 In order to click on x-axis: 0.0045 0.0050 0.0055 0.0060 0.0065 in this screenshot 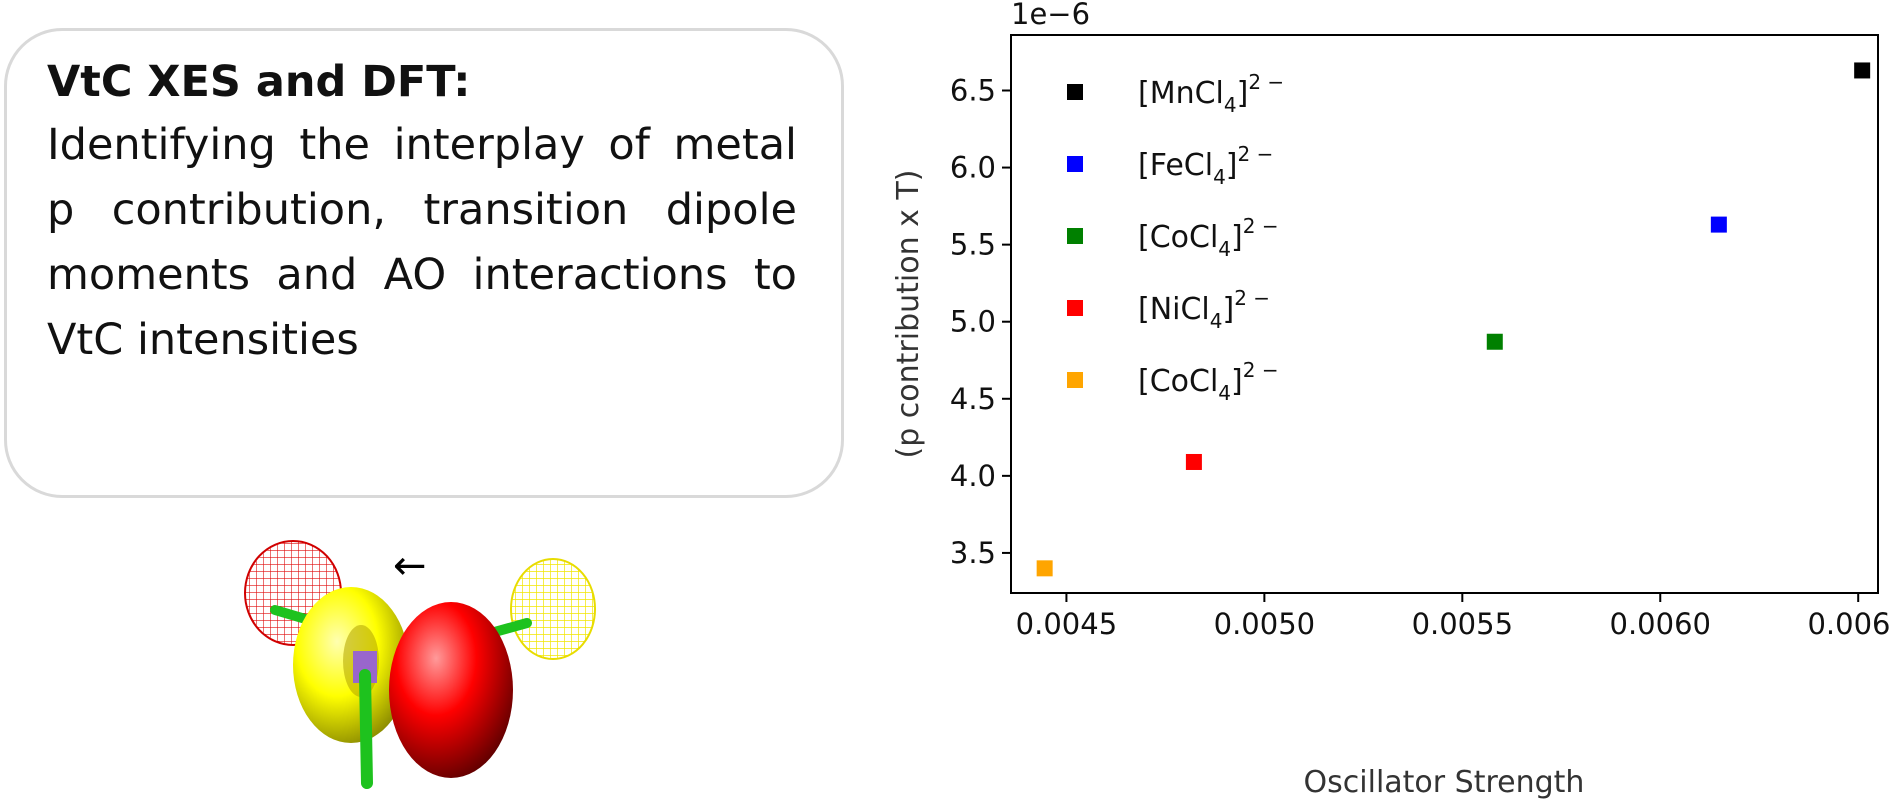, I will do `click(1453, 617)`.